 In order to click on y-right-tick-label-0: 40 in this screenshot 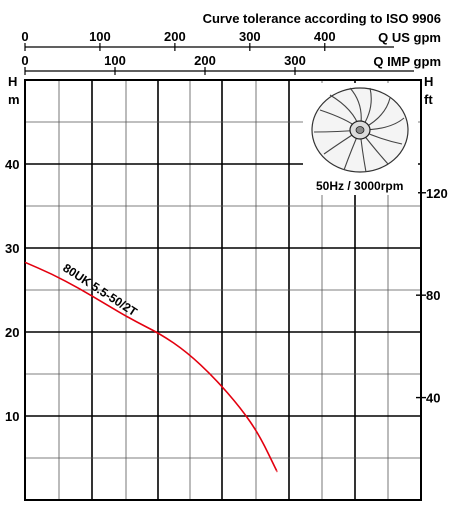, I will do `click(433, 398)`.